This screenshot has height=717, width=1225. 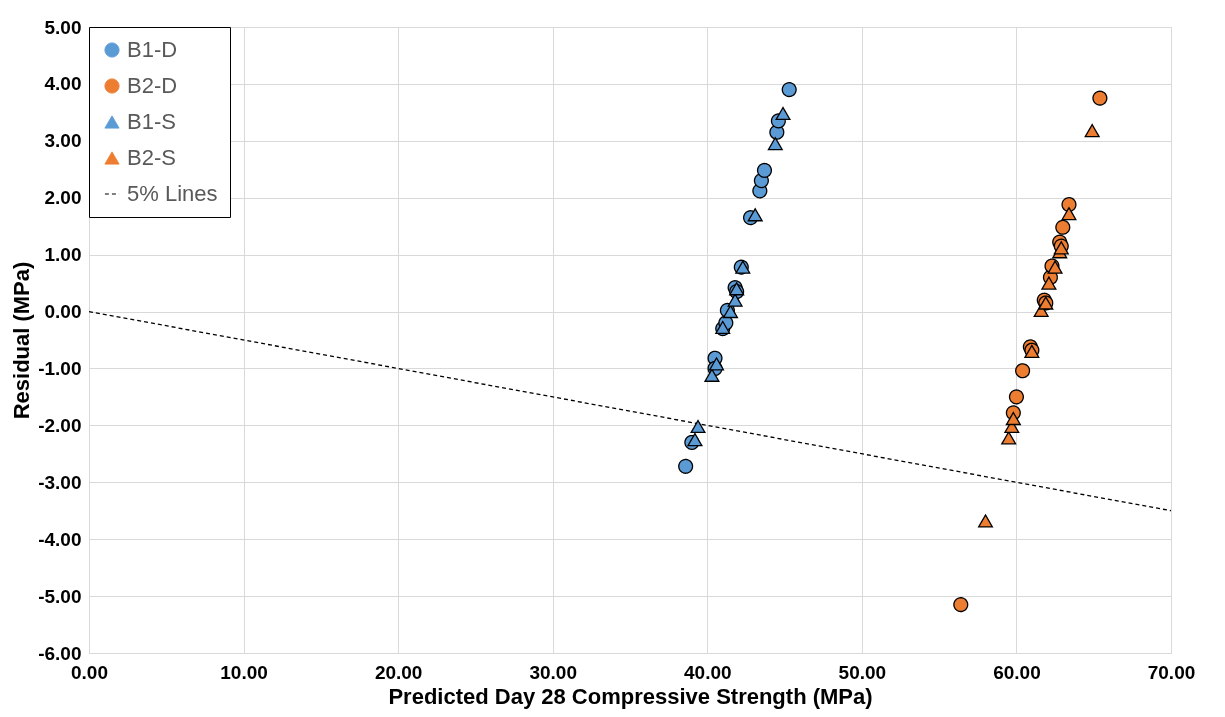 What do you see at coordinates (63, 141) in the screenshot?
I see `y-tick-label: 3.00` at bounding box center [63, 141].